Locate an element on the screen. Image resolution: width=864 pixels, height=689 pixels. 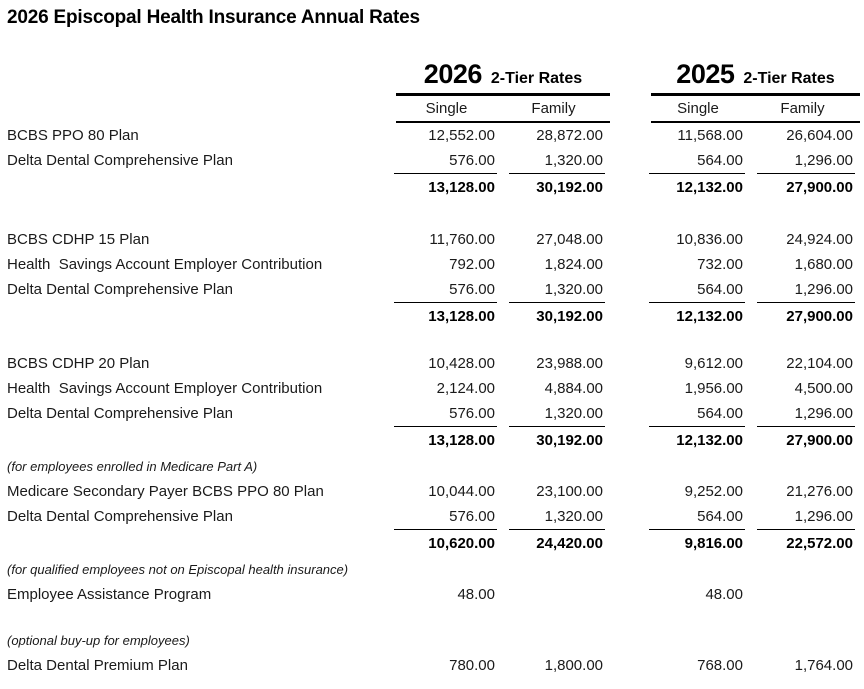
year-group-header: 2026 2-Tier Rates 2025 2-Tier Rates is located at coordinates (435, 76).